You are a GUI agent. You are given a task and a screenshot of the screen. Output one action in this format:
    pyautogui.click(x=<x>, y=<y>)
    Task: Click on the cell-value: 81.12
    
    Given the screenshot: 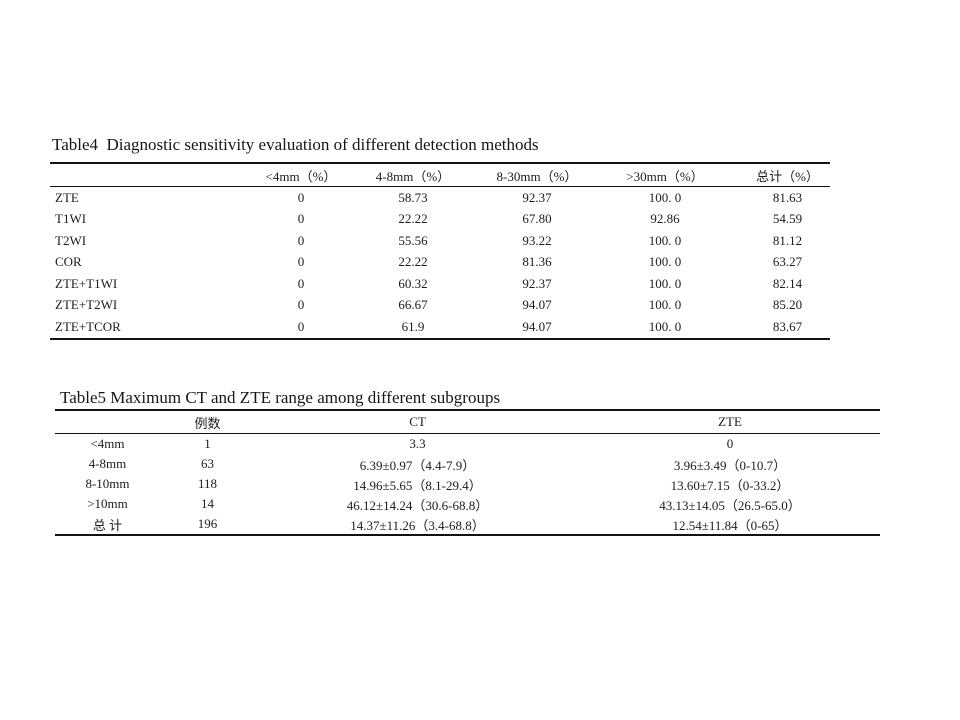 What is the action you would take?
    pyautogui.click(x=787, y=240)
    